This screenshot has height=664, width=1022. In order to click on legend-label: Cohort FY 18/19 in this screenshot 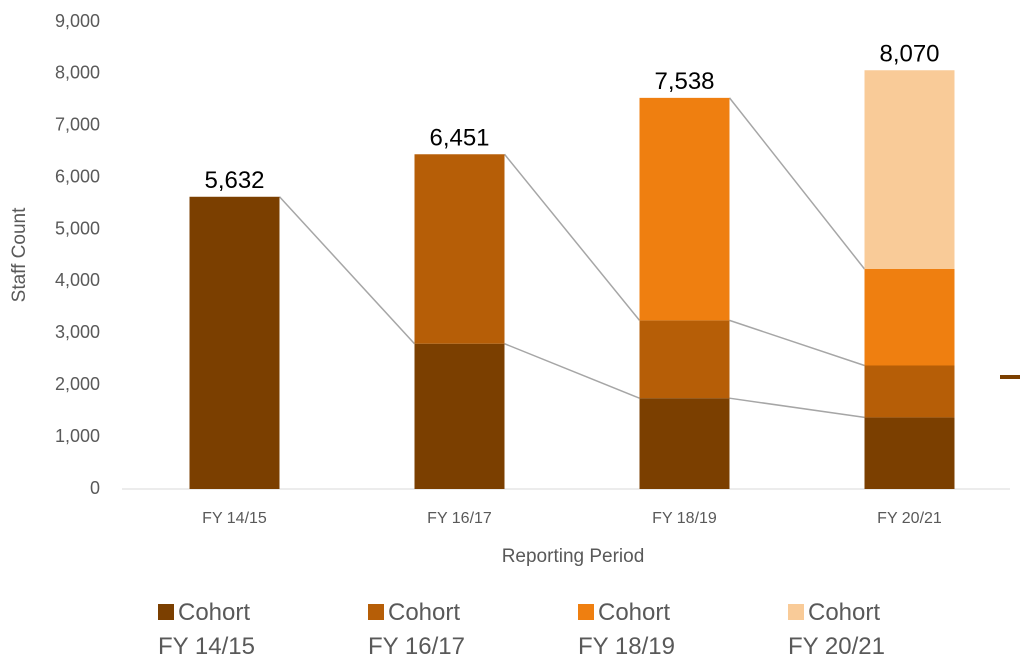, I will do `click(626, 629)`.